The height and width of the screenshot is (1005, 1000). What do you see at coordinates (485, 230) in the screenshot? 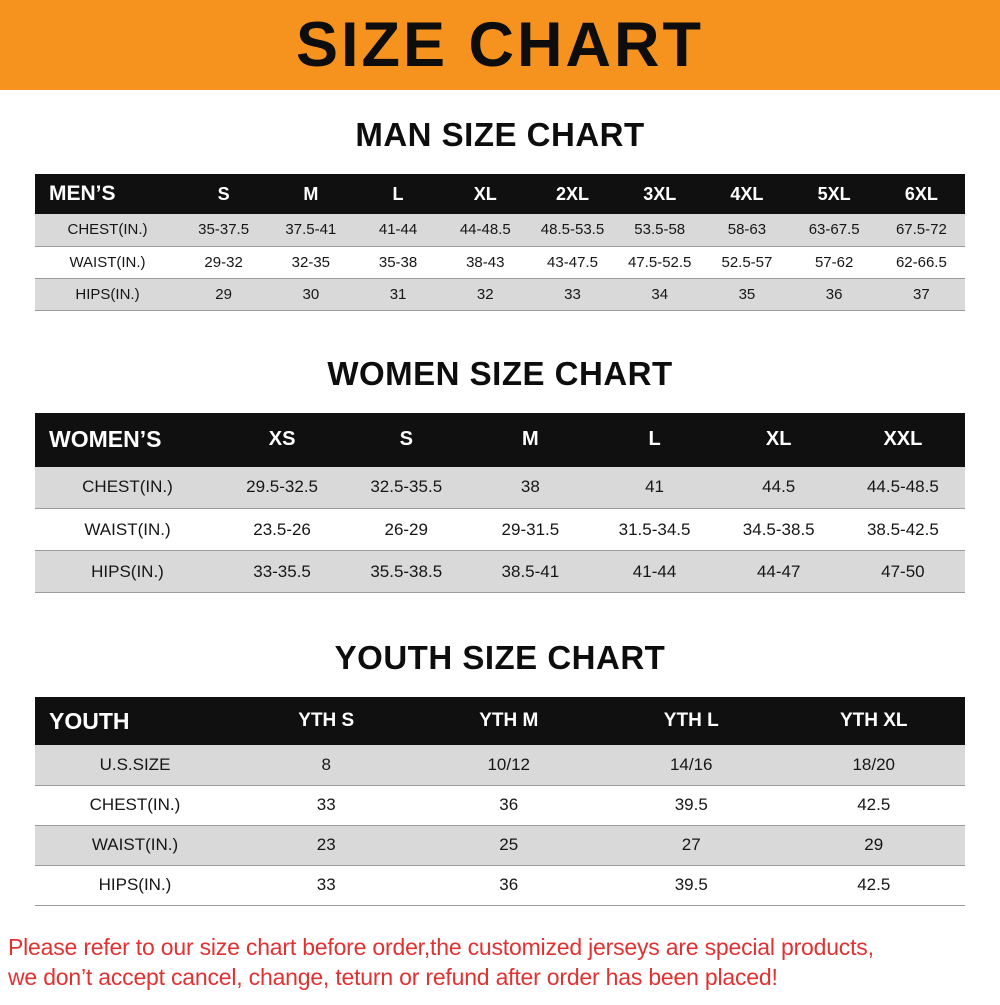
I see `size-value-cell: 44-48.5` at bounding box center [485, 230].